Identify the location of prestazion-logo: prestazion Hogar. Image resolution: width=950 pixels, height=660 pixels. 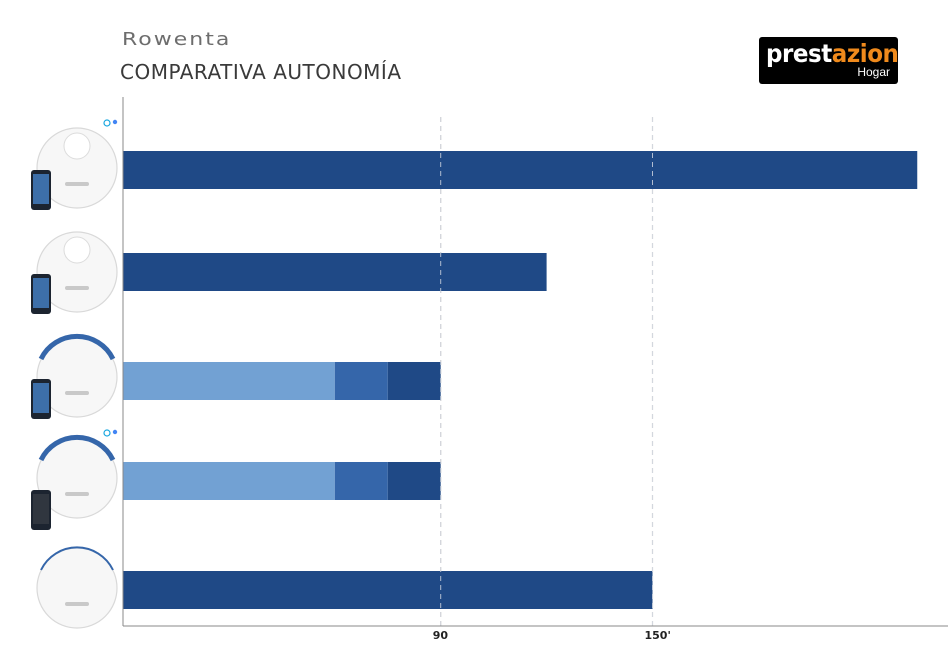
(829, 60).